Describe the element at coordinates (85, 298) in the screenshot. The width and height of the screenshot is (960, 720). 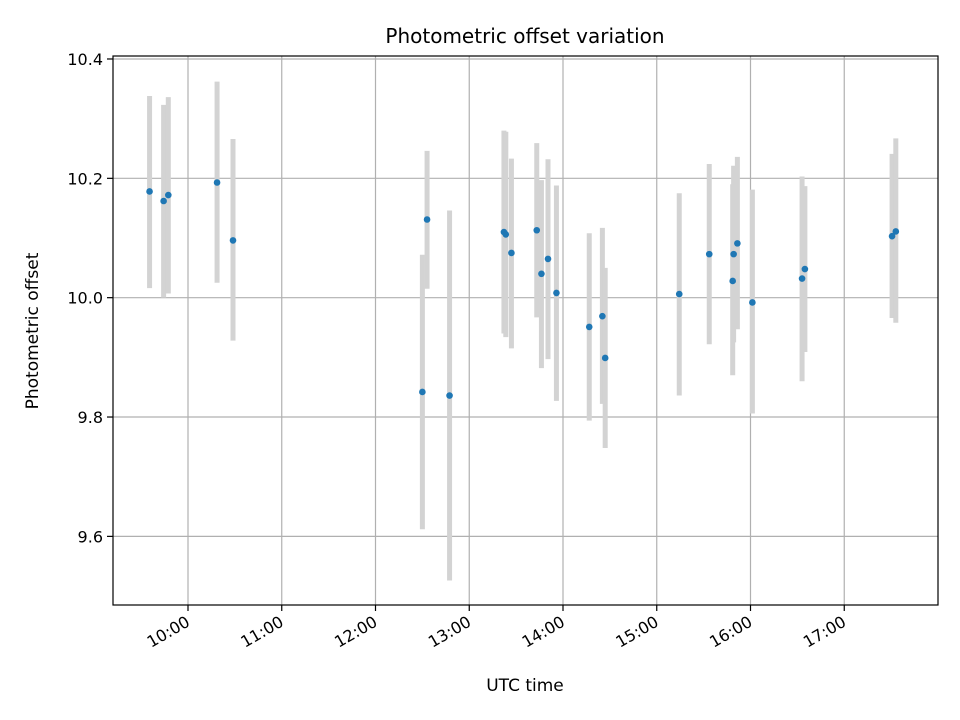
I see `y-tick-label: 10.0` at that location.